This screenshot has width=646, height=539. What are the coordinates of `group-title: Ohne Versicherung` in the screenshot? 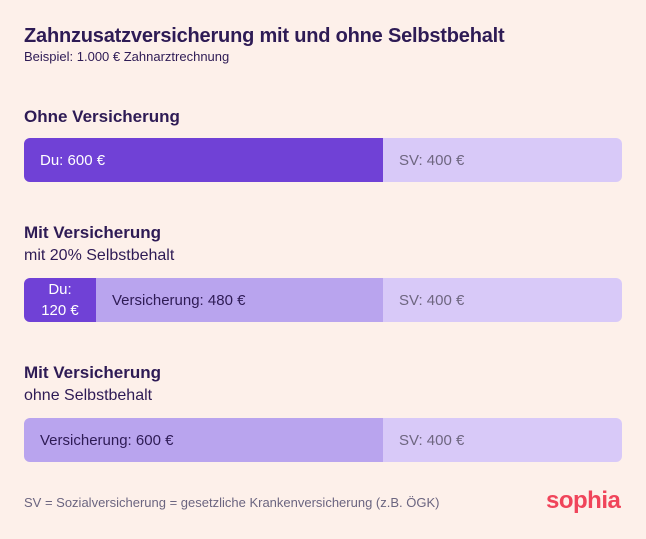 It's located at (102, 116).